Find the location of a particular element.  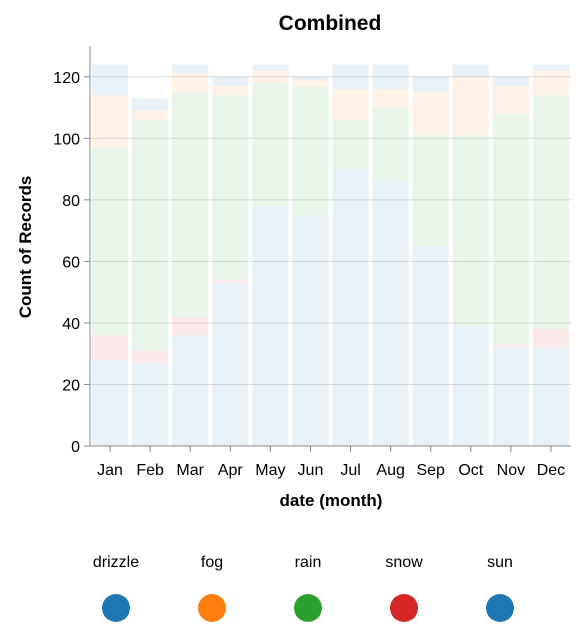

legend-label-sun: sun is located at coordinates (500, 562).